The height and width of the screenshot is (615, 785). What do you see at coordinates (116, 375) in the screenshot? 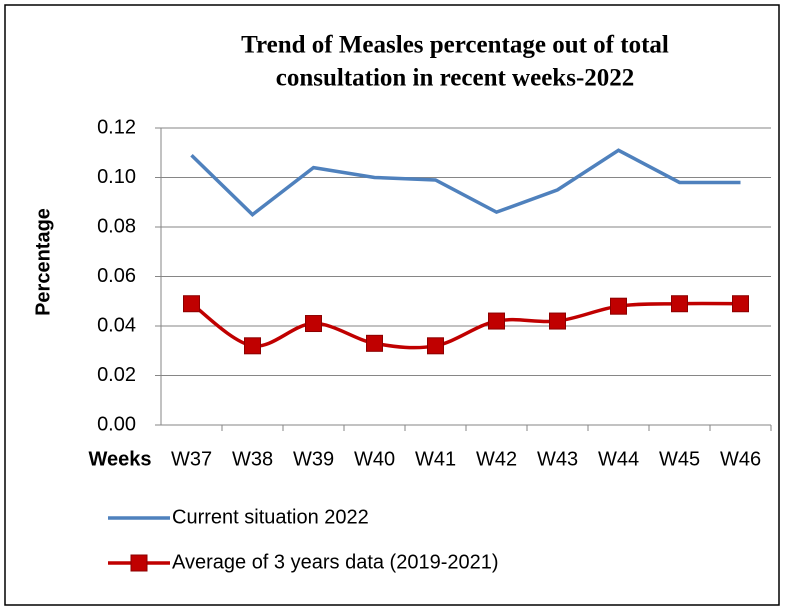
I see `y-tick-label: 0.02` at bounding box center [116, 375].